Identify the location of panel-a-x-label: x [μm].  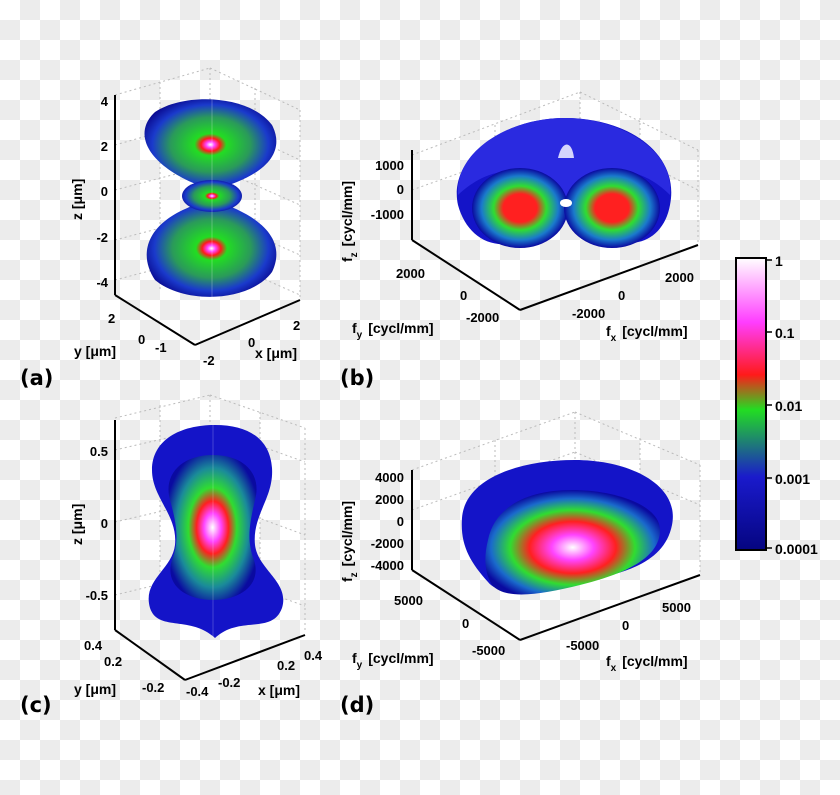
(276, 353).